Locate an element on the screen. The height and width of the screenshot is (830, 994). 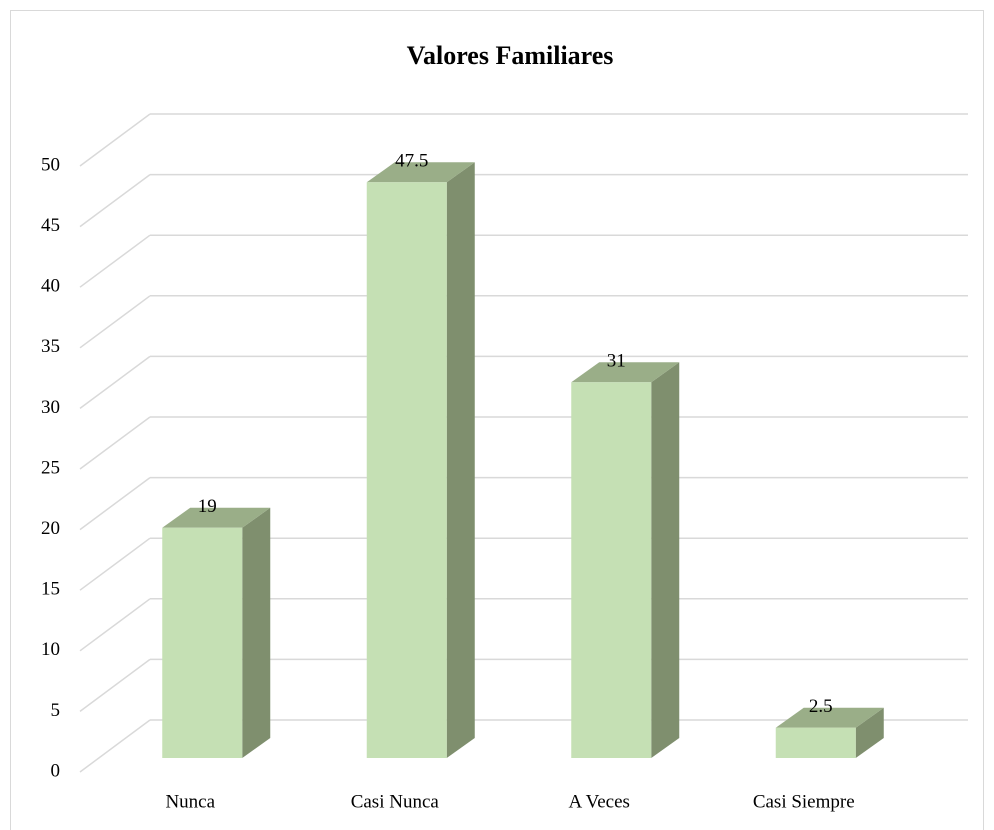
y-tick-label: 35 is located at coordinates (50, 346).